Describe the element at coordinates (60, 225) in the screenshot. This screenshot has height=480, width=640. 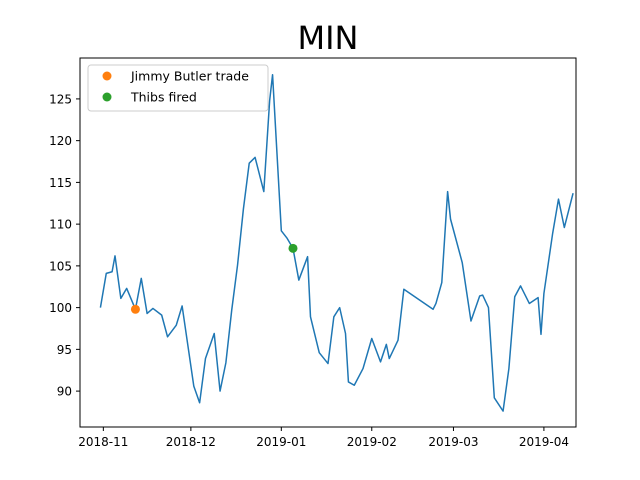
I see `y-tick-label: 110` at that location.